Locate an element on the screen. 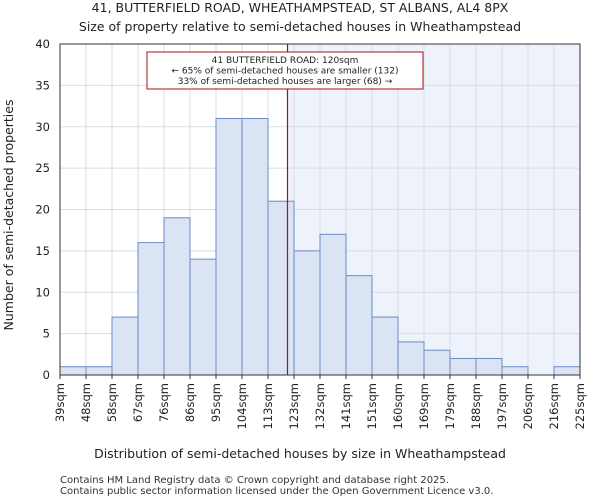  annotation-box is located at coordinates (285, 70).